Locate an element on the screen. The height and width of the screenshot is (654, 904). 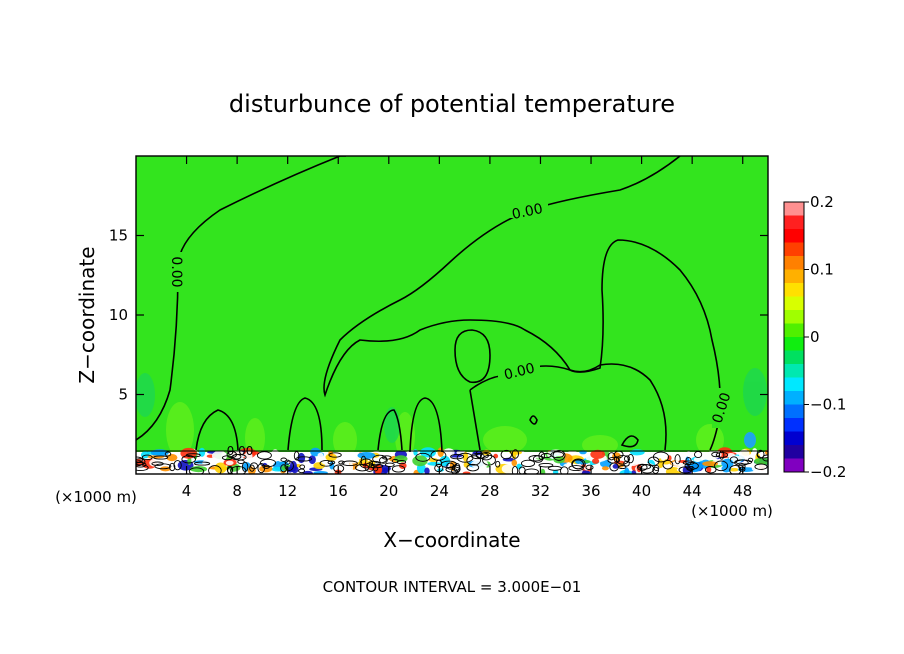
y-tick-label: 10 is located at coordinates (118, 315).